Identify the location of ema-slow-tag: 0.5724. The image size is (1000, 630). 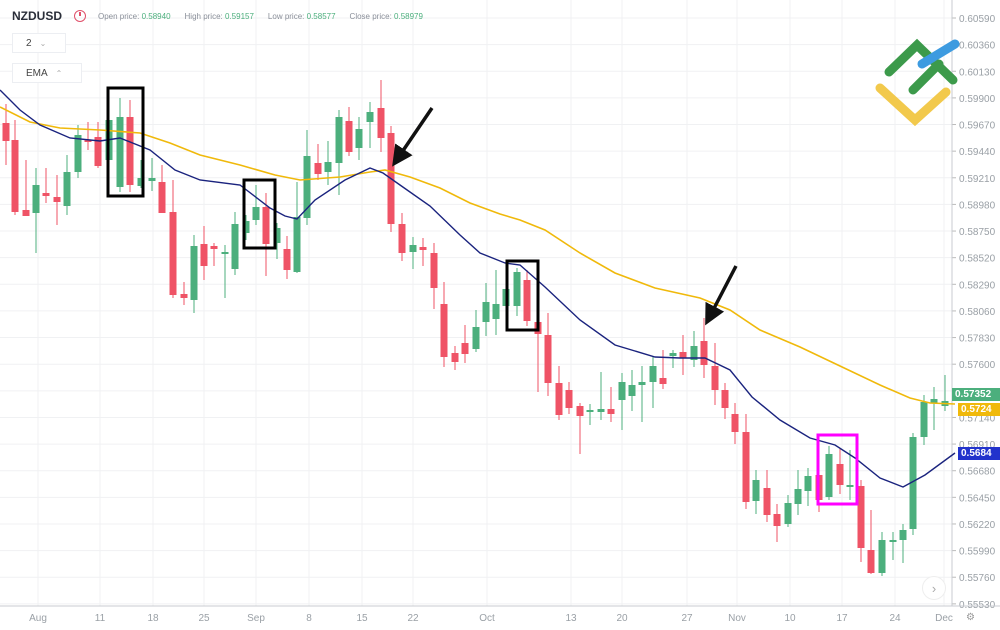
(979, 409).